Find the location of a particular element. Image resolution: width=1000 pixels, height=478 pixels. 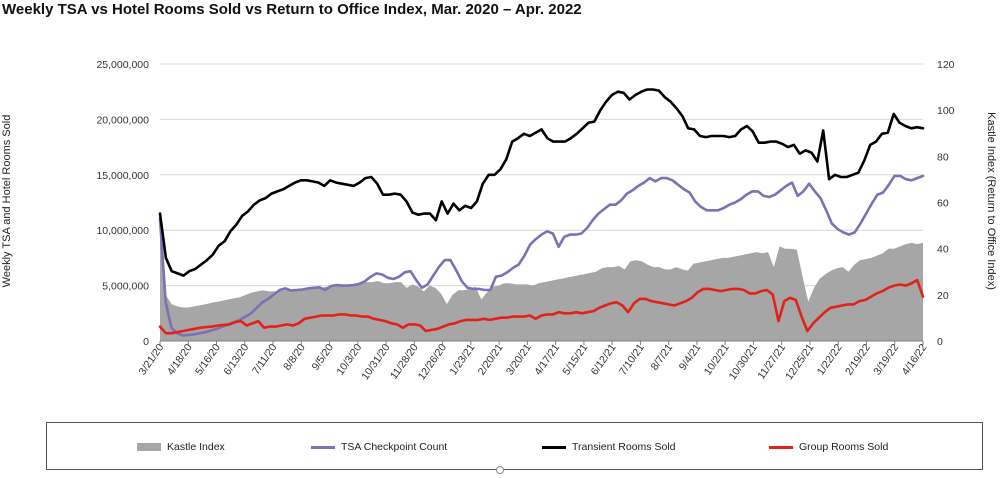

left-axis-title: Weekly TSA and Hotel Rooms Sold is located at coordinates (7, 201).